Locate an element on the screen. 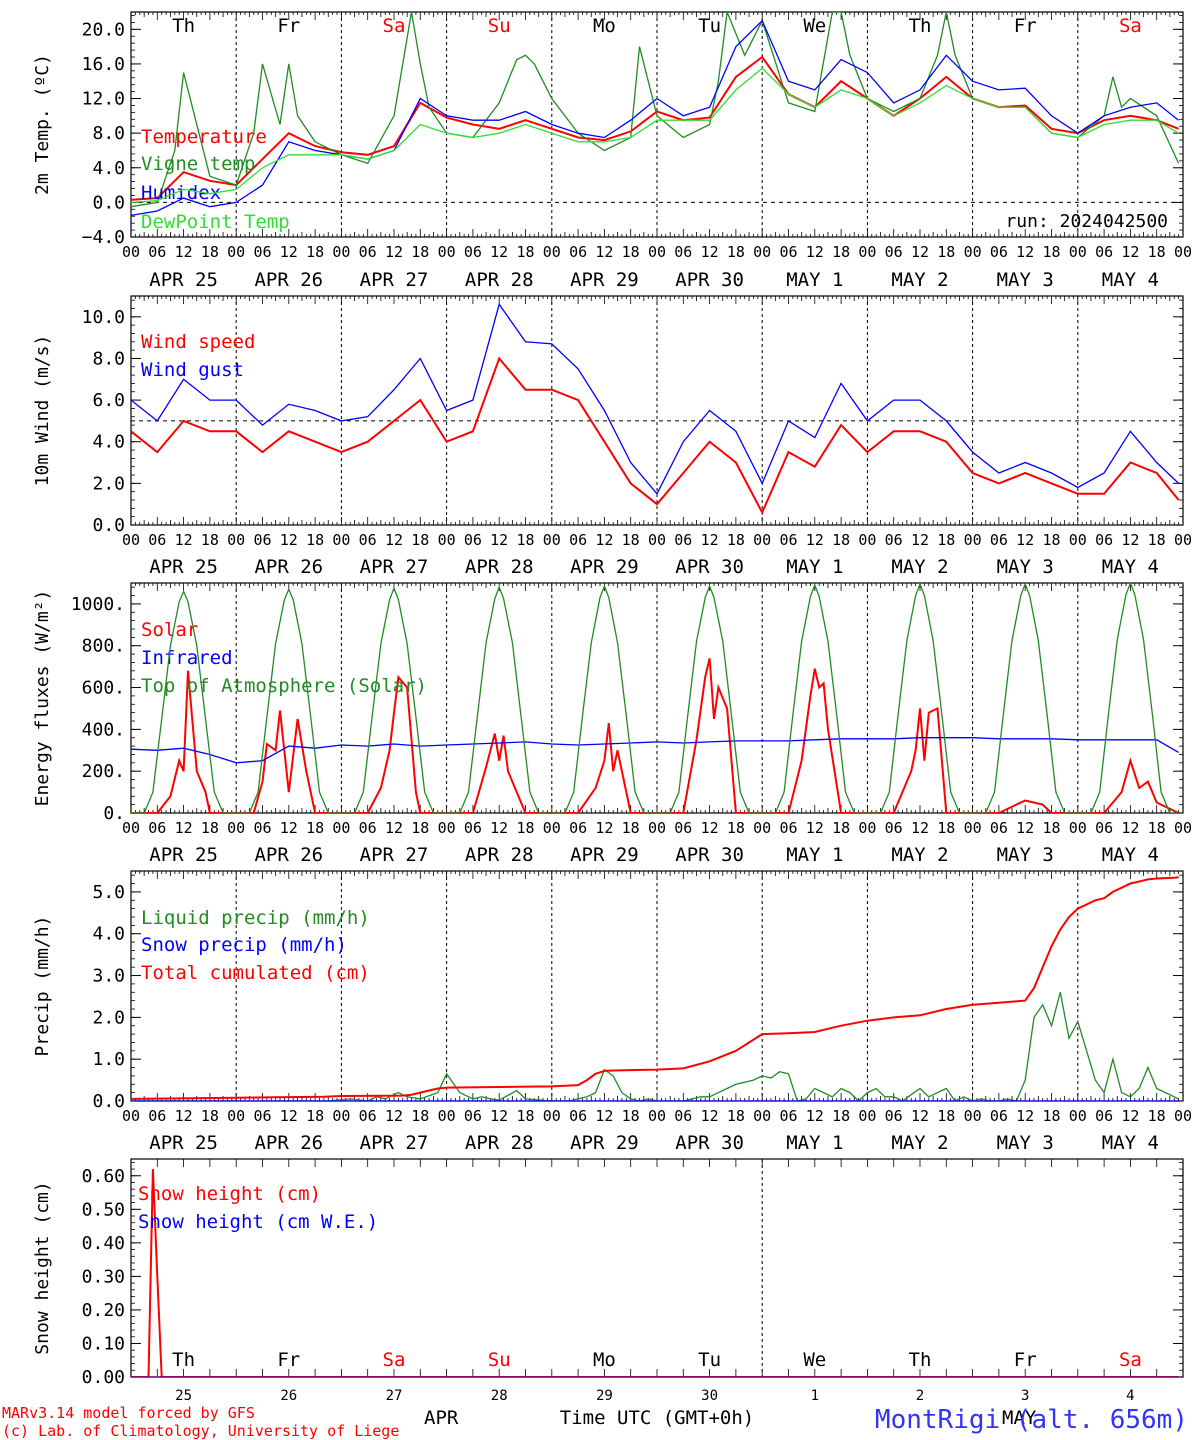  day-number: 4 is located at coordinates (1130, 1396).